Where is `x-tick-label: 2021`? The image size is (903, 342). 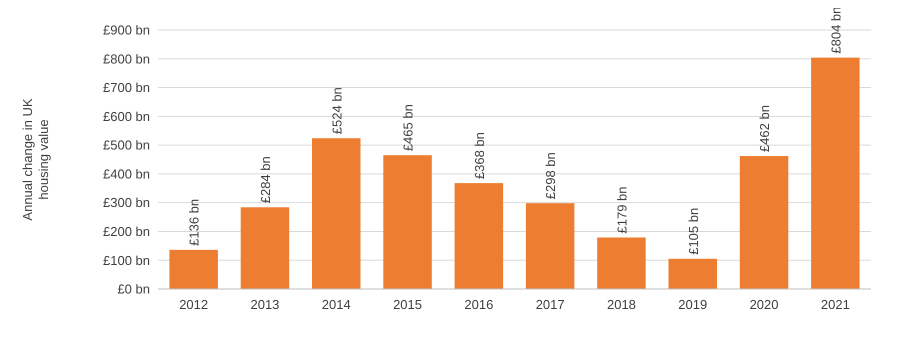 x-tick-label: 2021 is located at coordinates (835, 304).